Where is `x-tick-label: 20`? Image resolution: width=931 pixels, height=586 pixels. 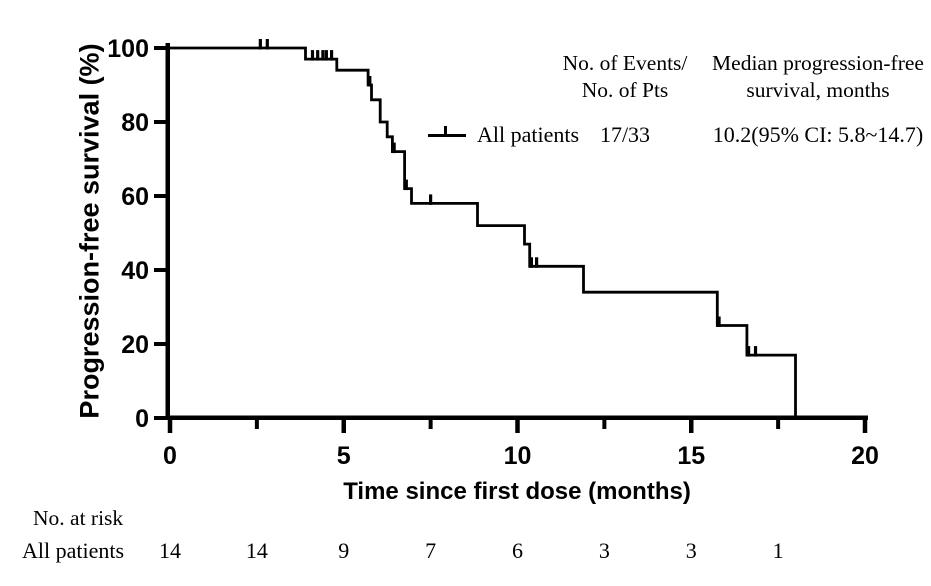
x-tick-label: 20 is located at coordinates (865, 456).